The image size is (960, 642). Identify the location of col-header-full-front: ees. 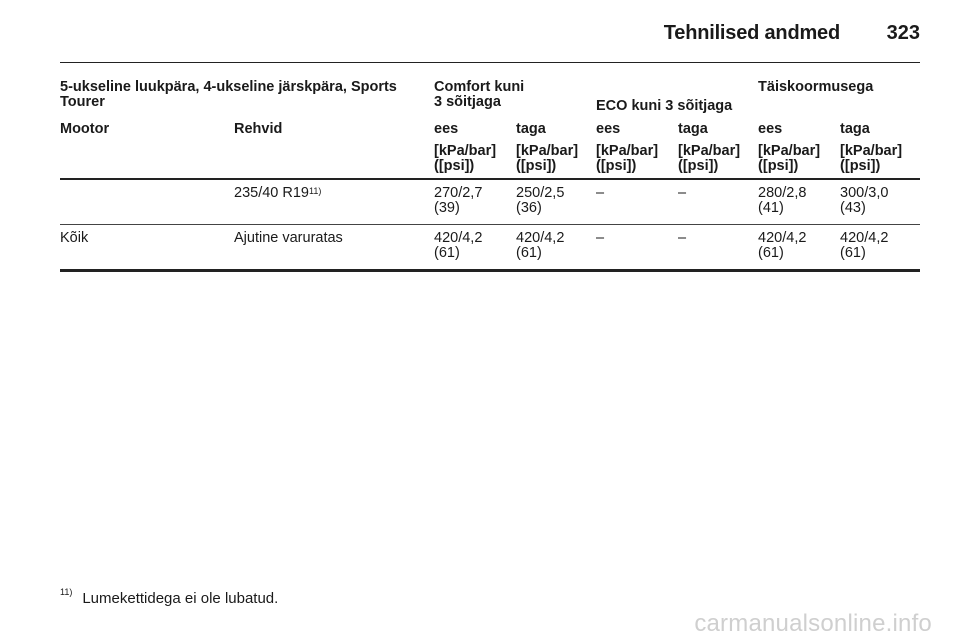
(770, 129).